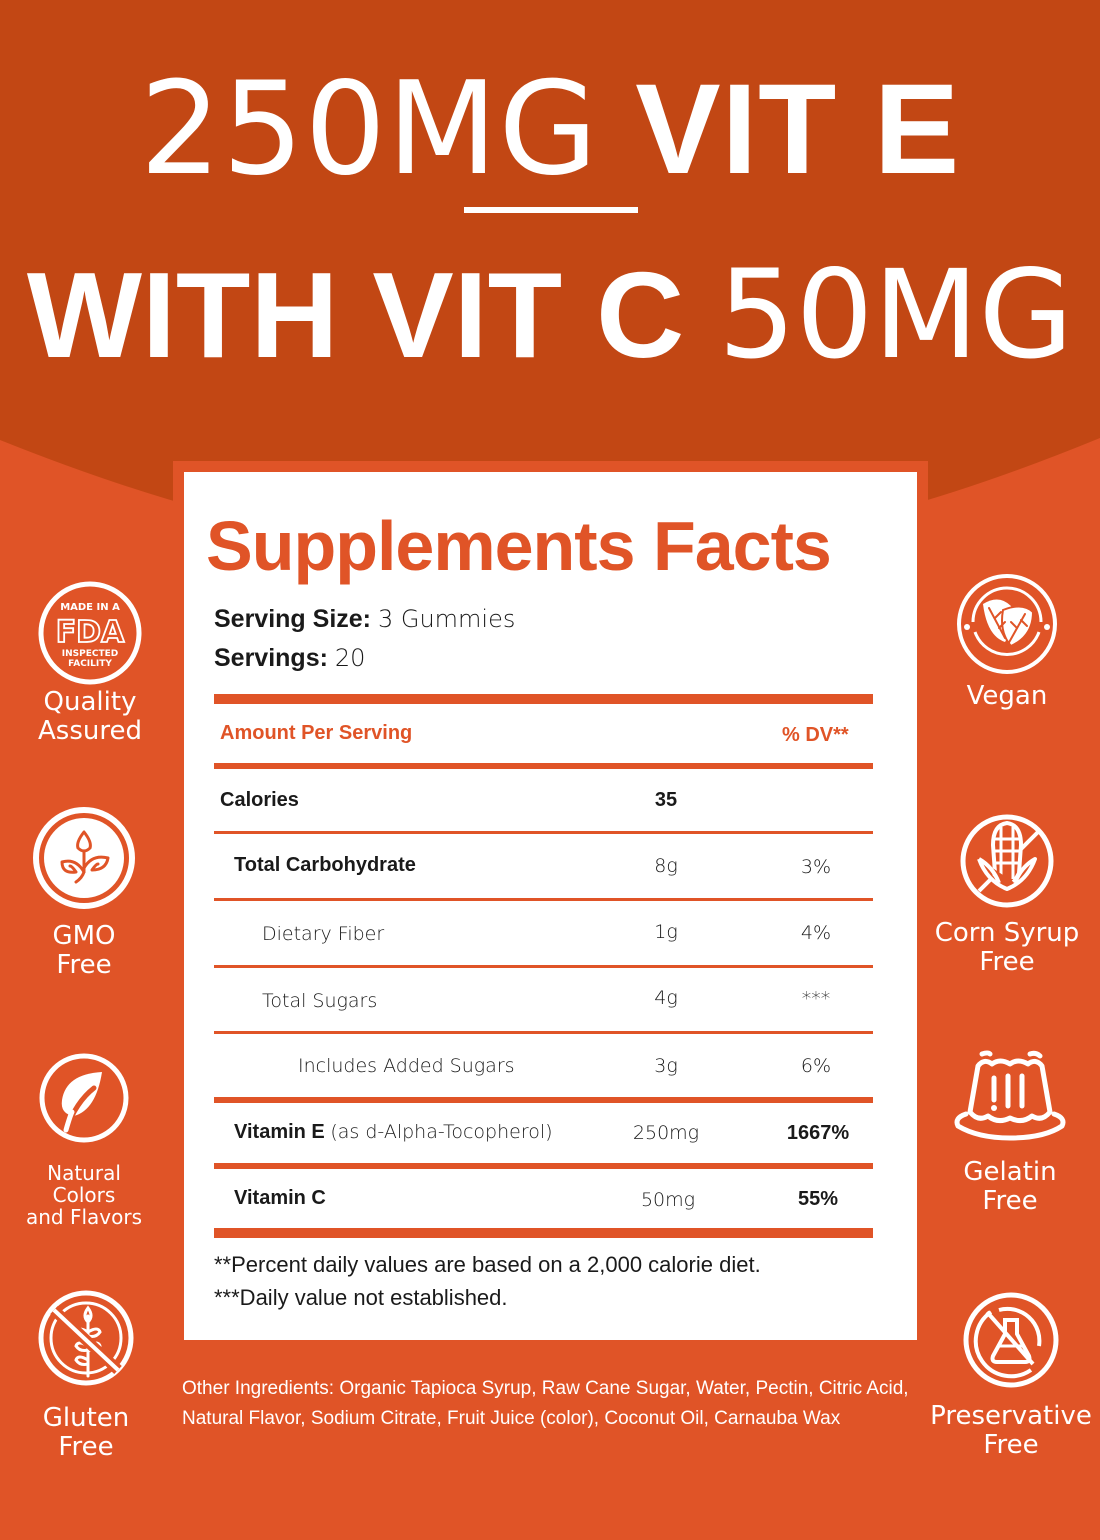  What do you see at coordinates (86, 1338) in the screenshot?
I see `no-wheat-icon` at bounding box center [86, 1338].